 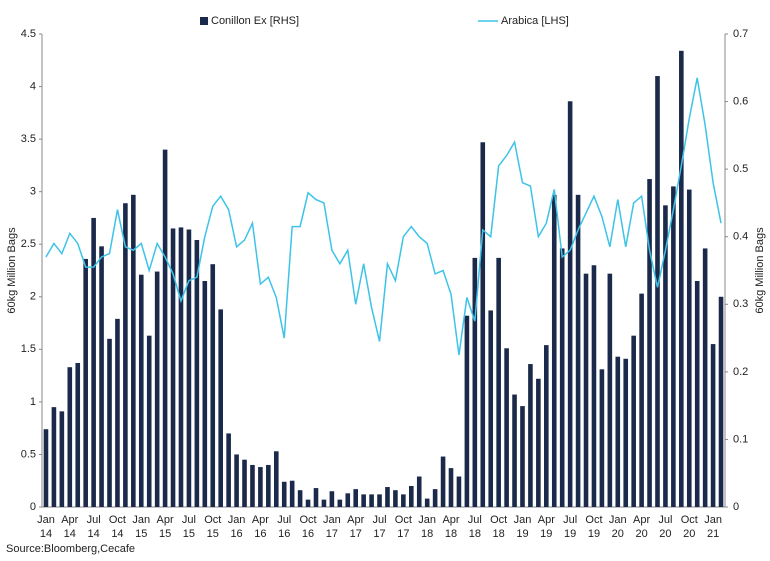 I want to click on x-tick-label: Jul 15, so click(x=189, y=527).